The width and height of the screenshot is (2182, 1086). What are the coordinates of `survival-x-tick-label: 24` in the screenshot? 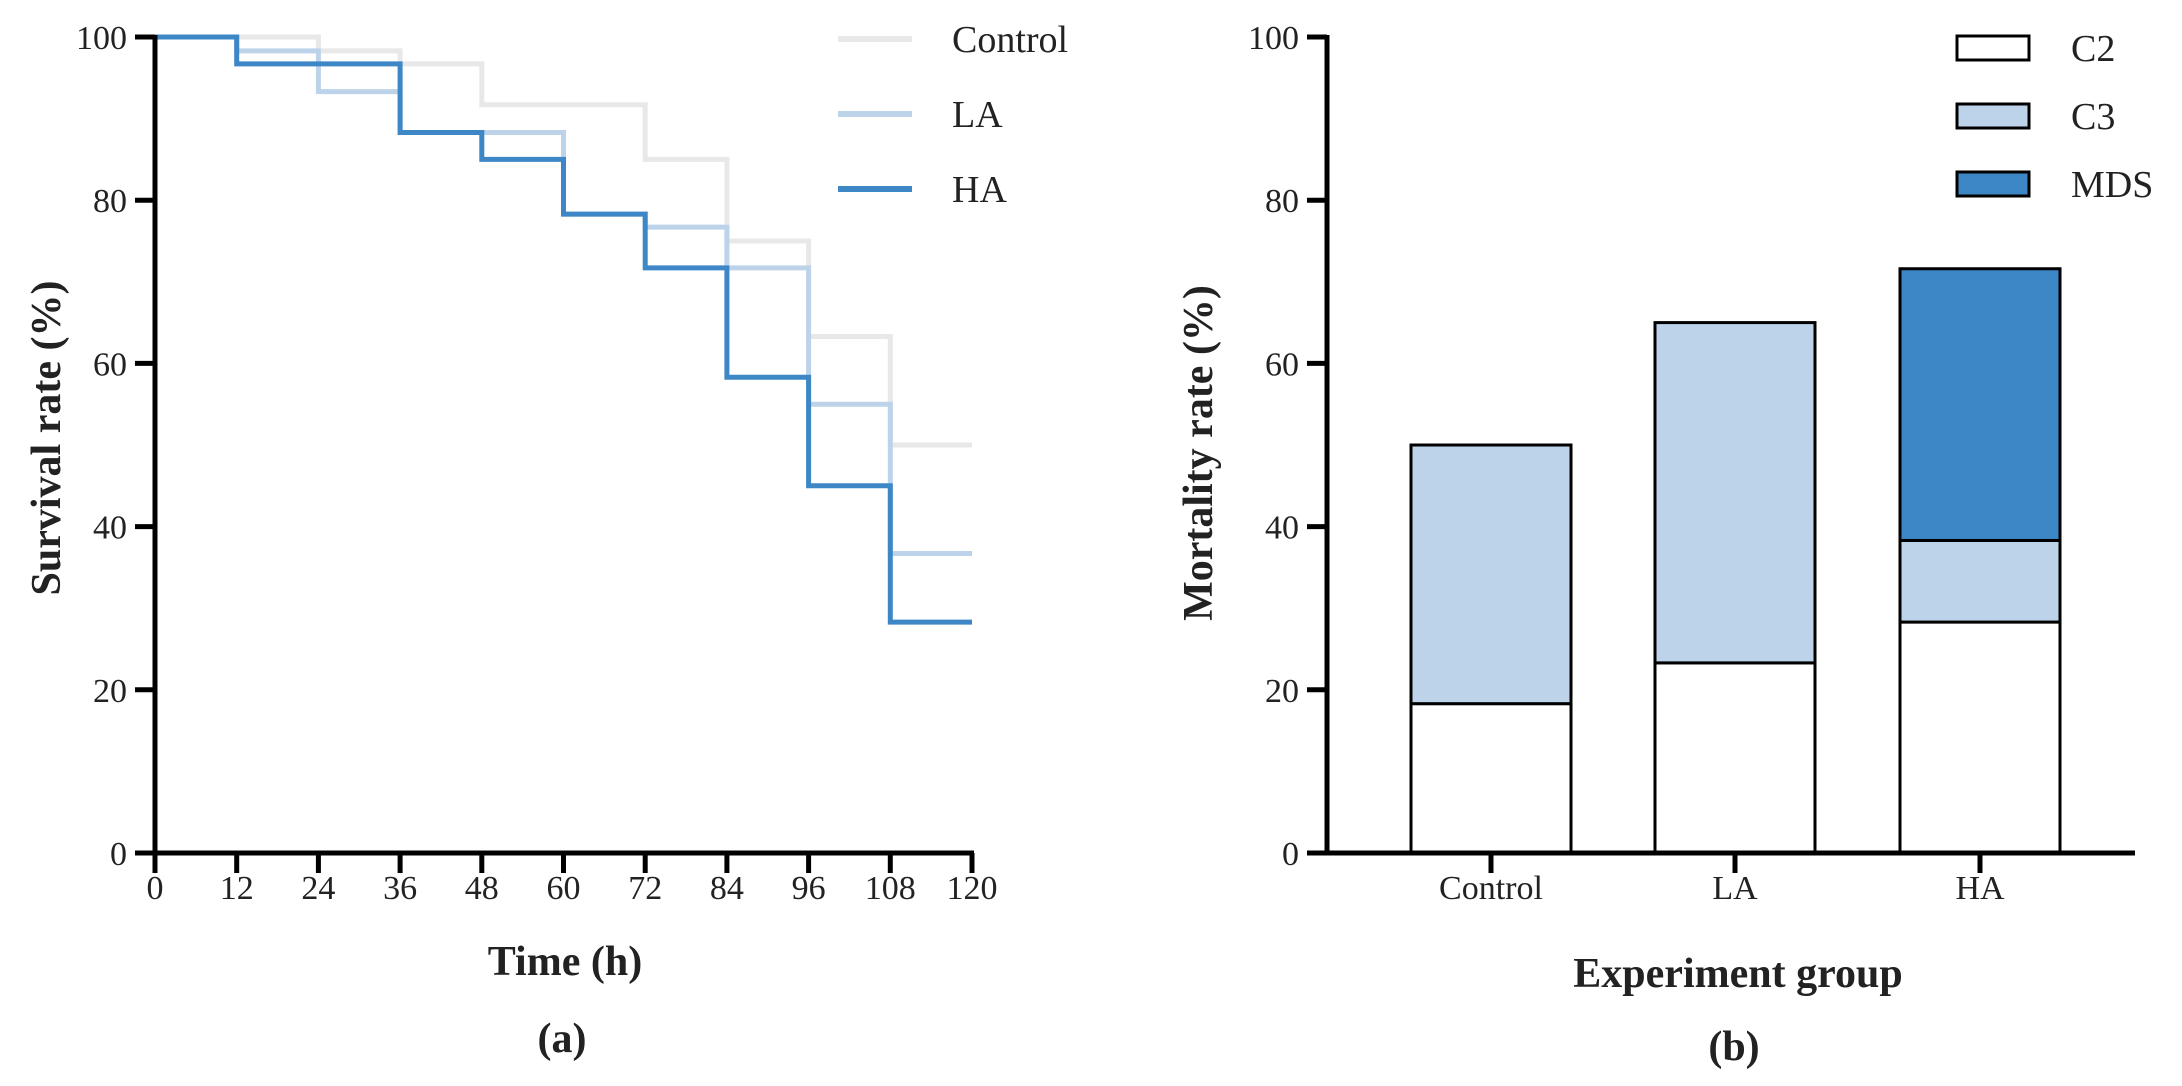 It's located at (318, 888).